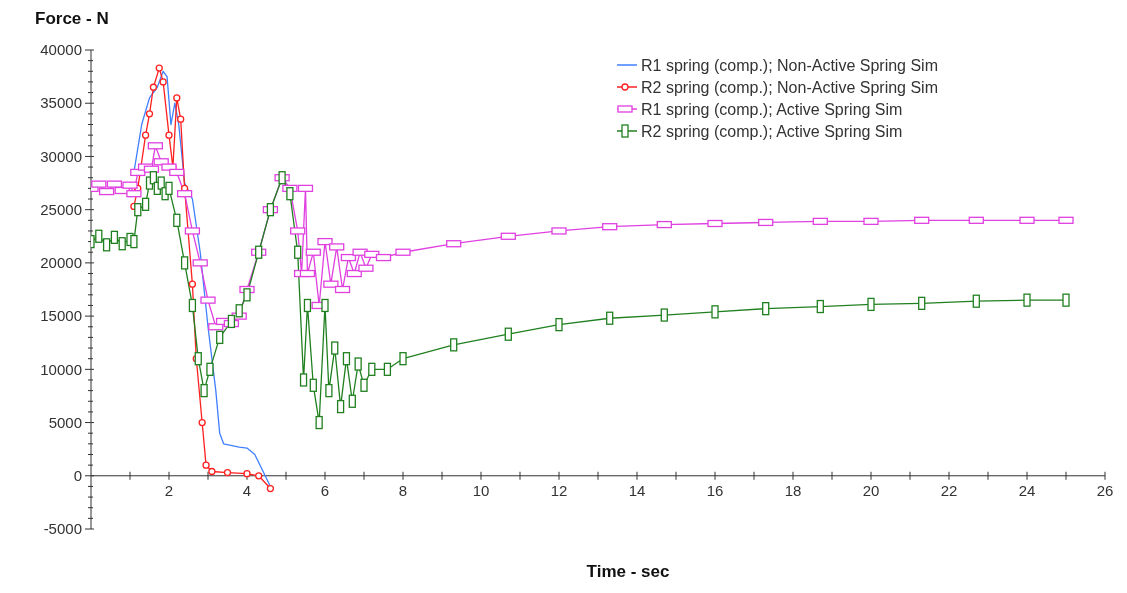 The image size is (1127, 593). I want to click on x-tick-label: 26, so click(1105, 490).